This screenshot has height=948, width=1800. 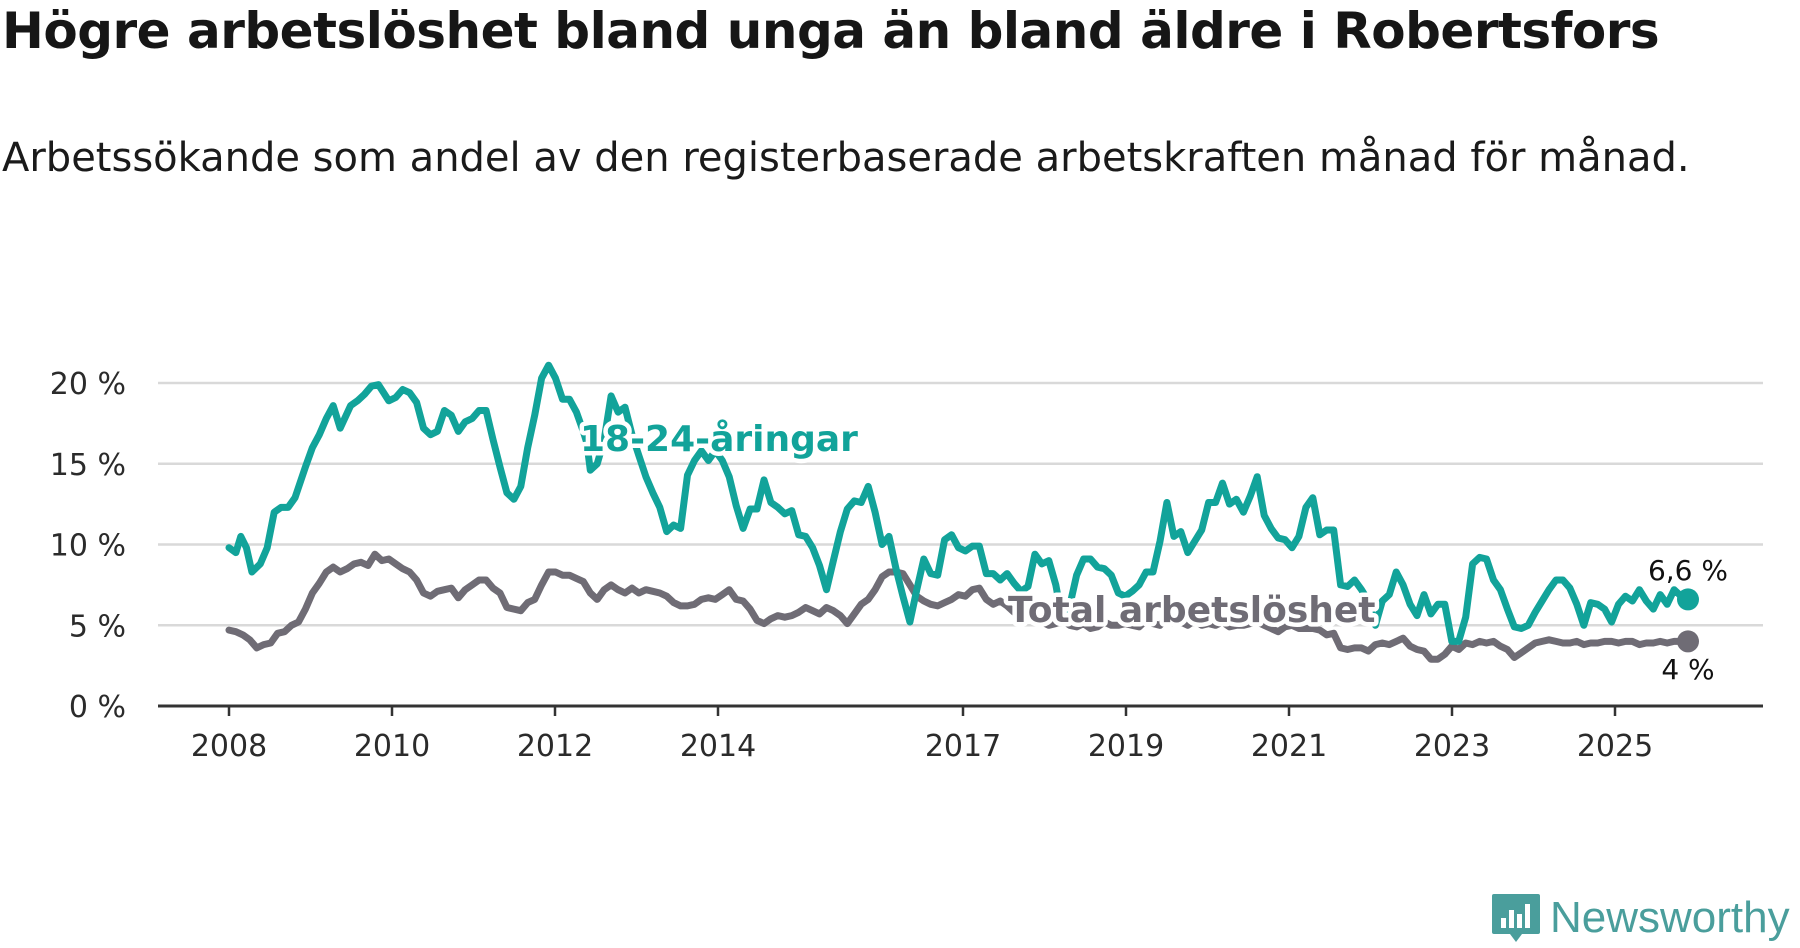 What do you see at coordinates (1289, 746) in the screenshot?
I see `x-tick-label: 2021` at bounding box center [1289, 746].